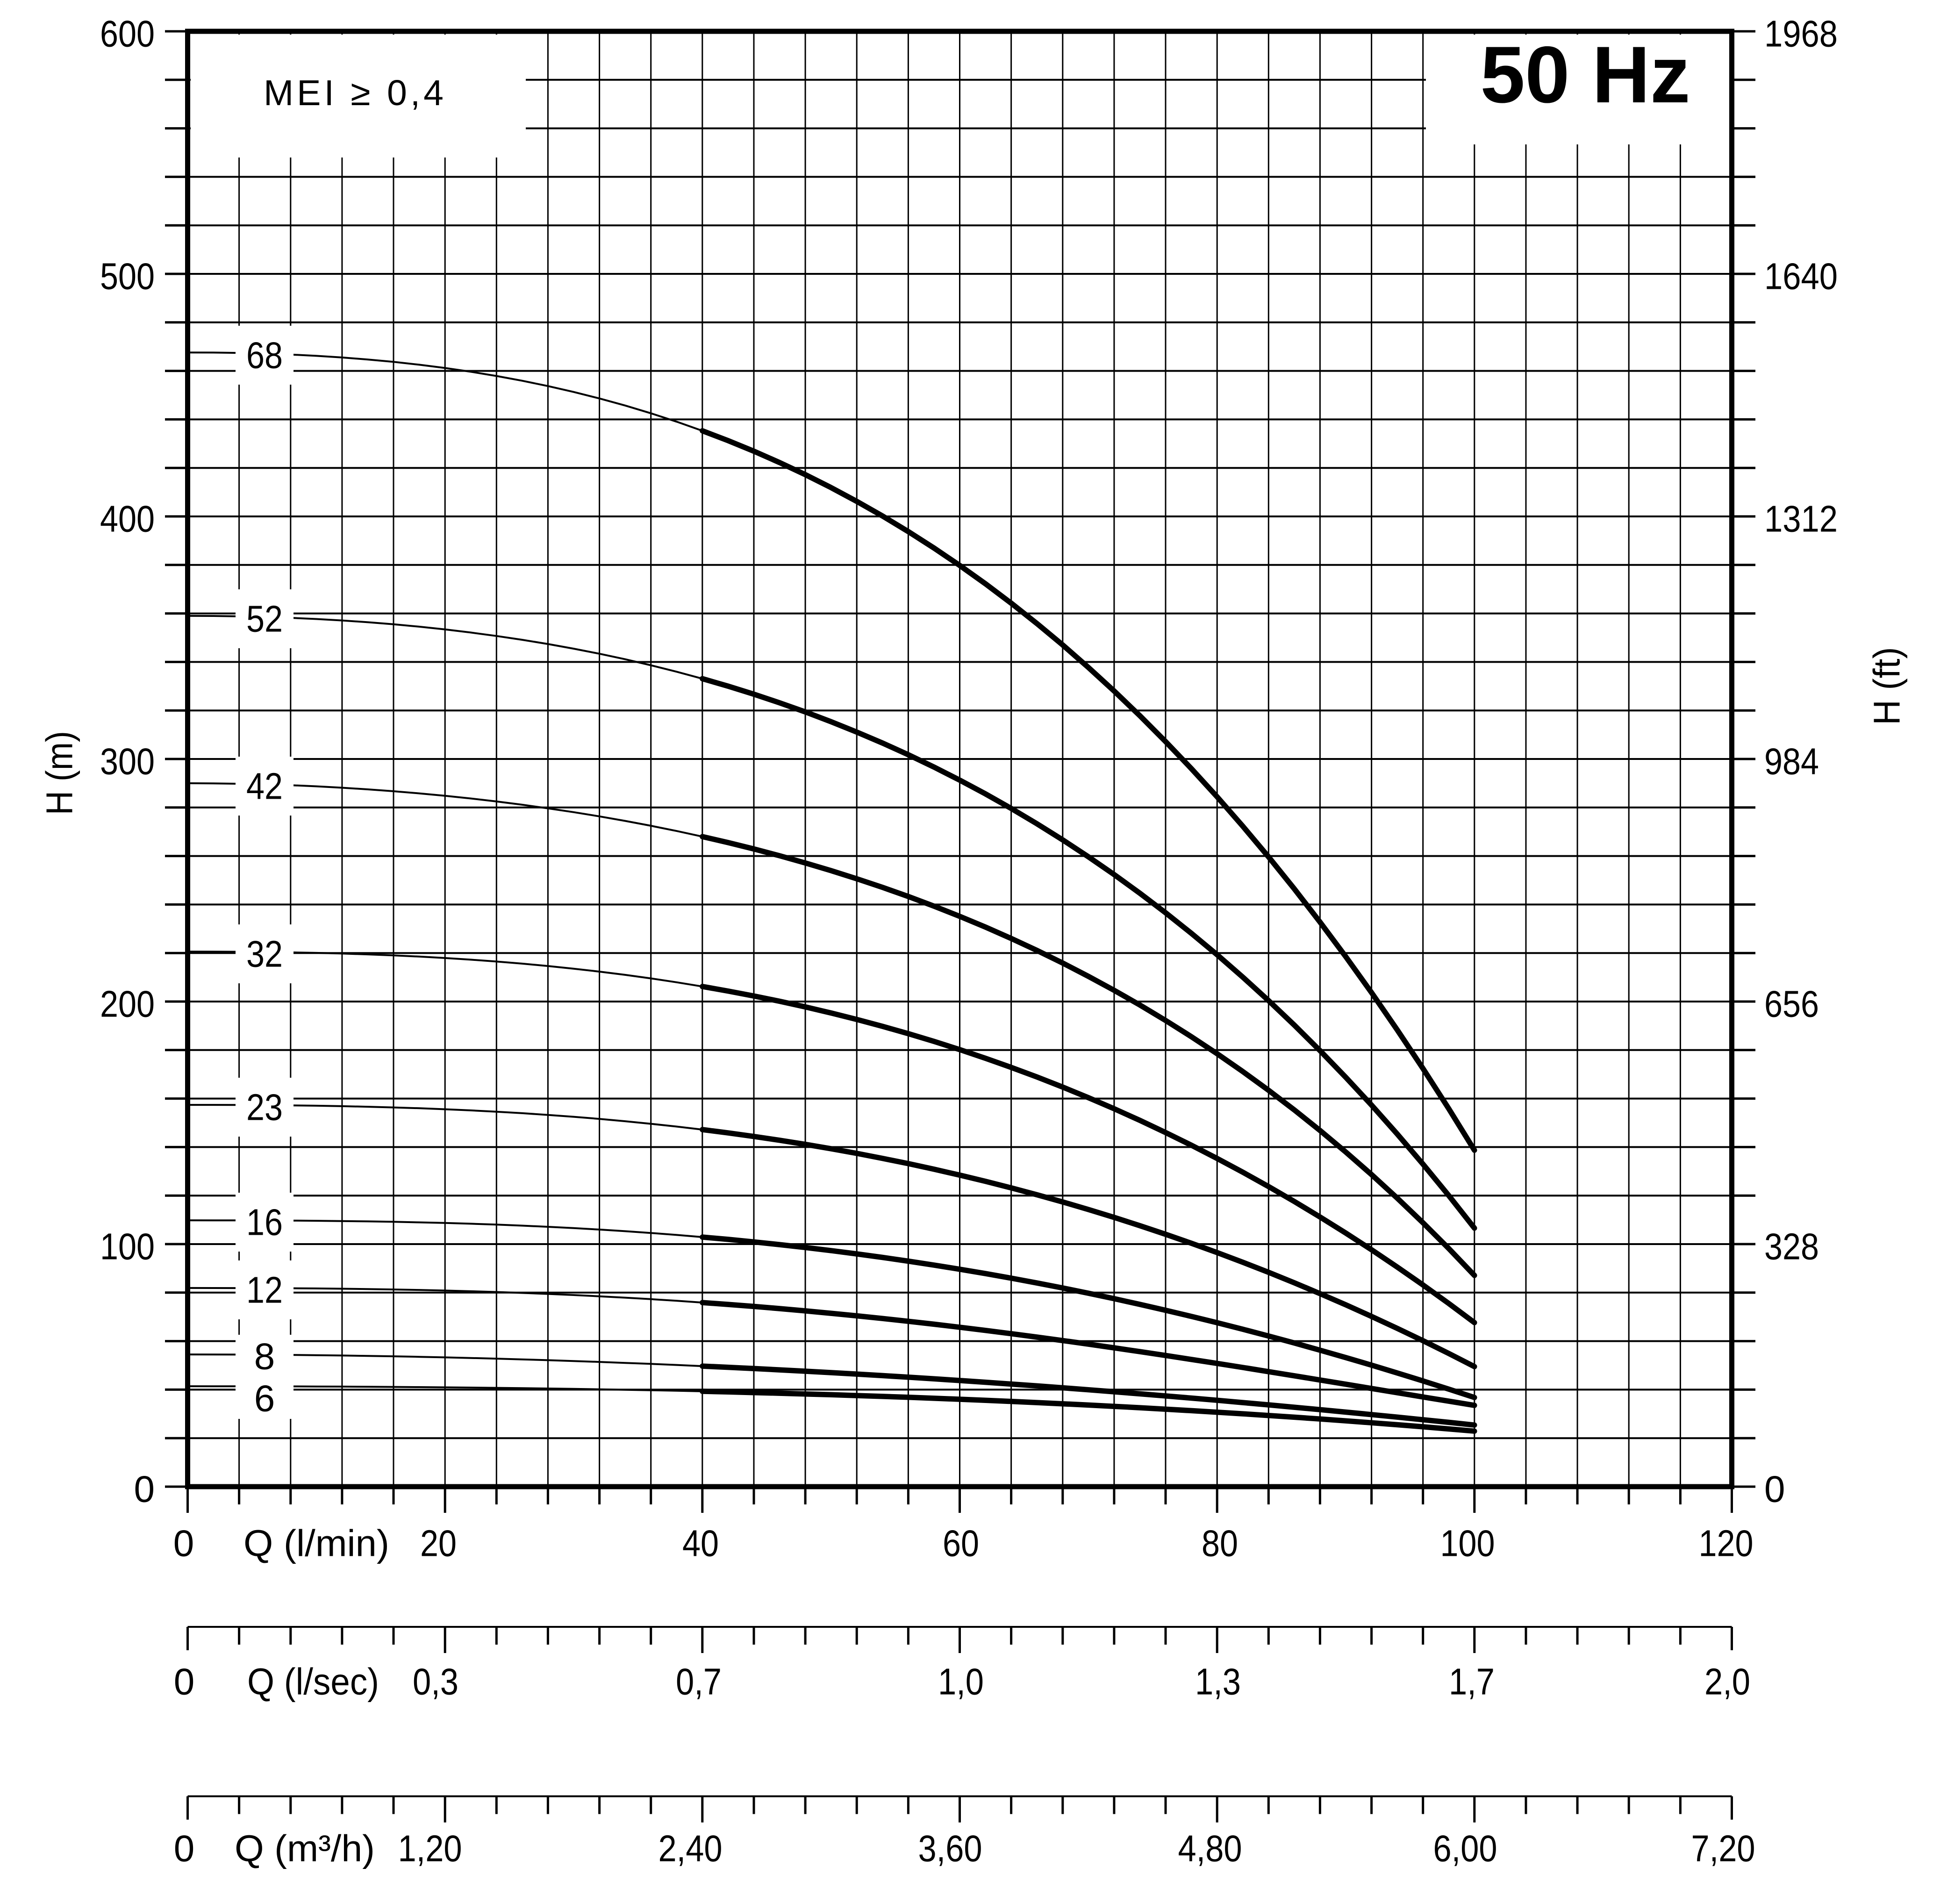 This screenshot has height=1904, width=1933. Describe the element at coordinates (59, 773) in the screenshot. I see `svg-text: H (m)` at that location.